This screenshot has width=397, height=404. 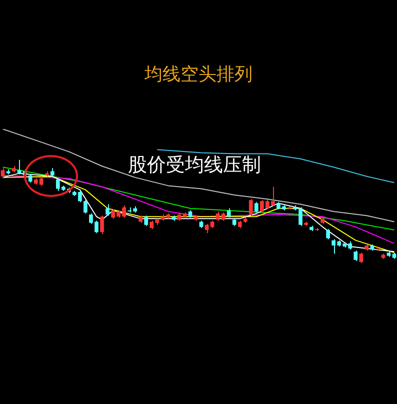 What do you see at coordinates (194, 165) in the screenshot?
I see `annotation: 股价受均线压制` at bounding box center [194, 165].